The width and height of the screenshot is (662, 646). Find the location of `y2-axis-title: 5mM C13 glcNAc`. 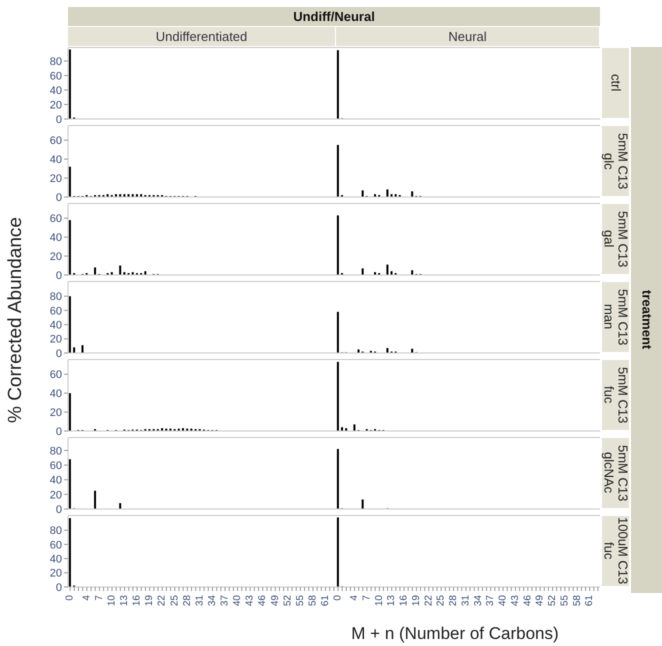

y2-axis-title: 5mM C13 glcNAc is located at coordinates (616, 473).